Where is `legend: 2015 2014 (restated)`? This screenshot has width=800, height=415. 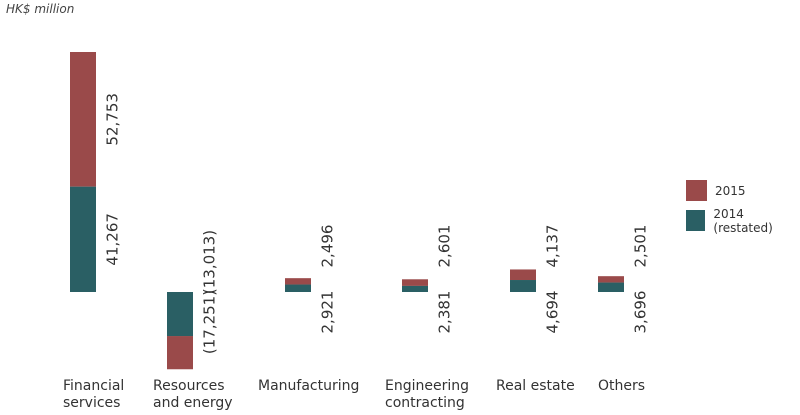
legend: 2015 2014 (restated) is located at coordinates (743, 210).